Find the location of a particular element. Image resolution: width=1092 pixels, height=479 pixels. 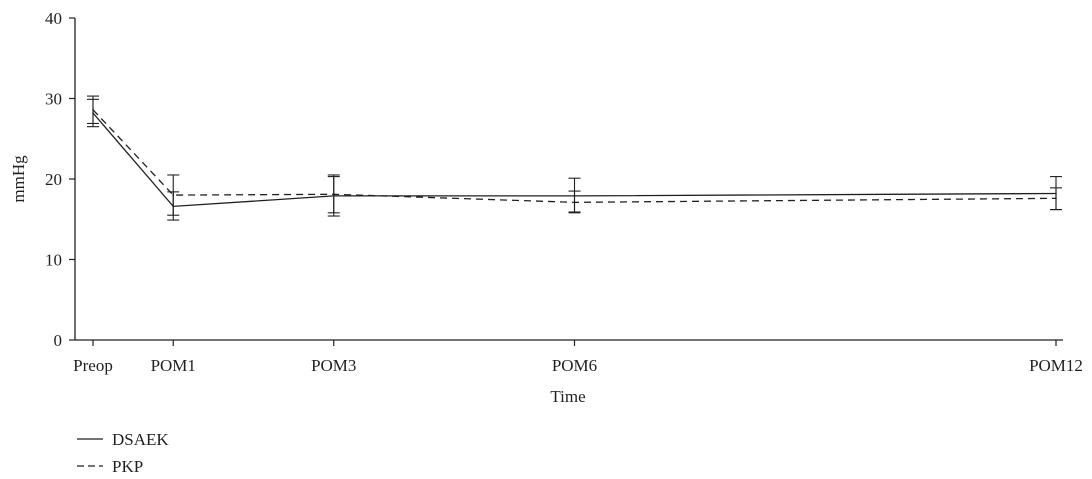

y-tick-label: 10 is located at coordinates (53, 260).